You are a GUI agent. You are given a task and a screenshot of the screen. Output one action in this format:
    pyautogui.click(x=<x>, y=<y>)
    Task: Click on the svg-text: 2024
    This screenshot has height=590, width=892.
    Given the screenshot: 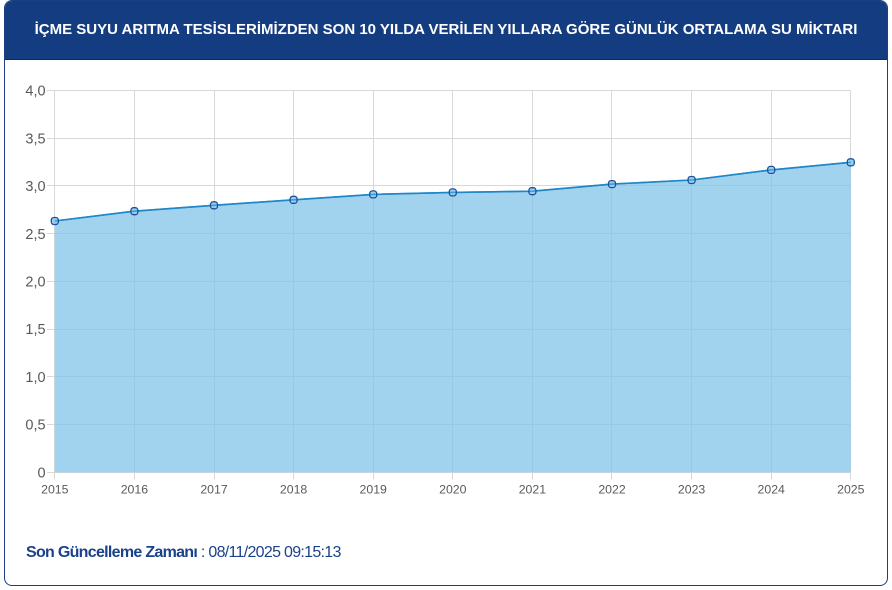 What is the action you would take?
    pyautogui.click(x=772, y=490)
    